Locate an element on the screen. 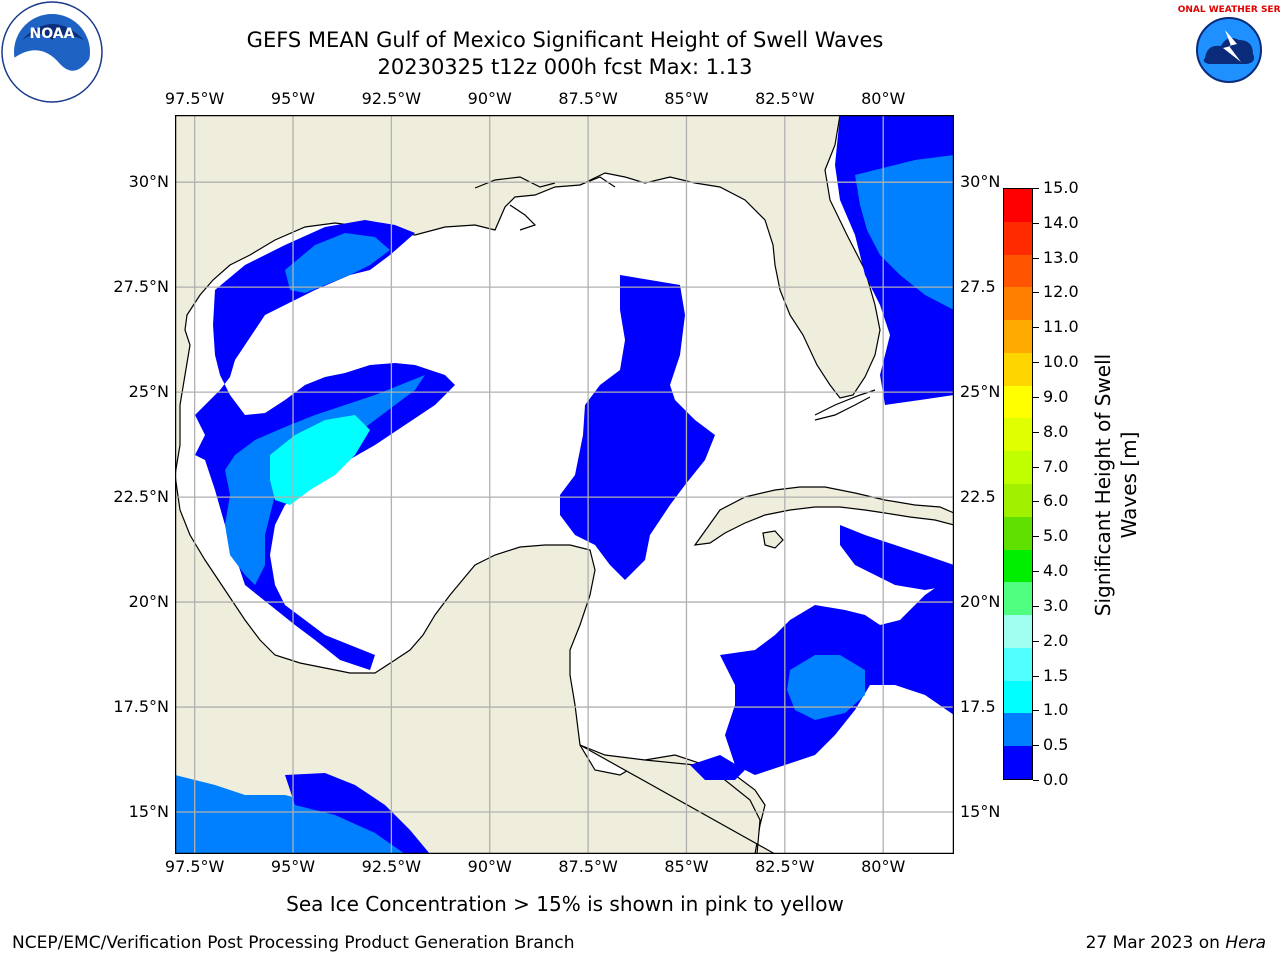 The width and height of the screenshot is (1280, 960). colorbar-tick-label: 6.0 is located at coordinates (1056, 501).